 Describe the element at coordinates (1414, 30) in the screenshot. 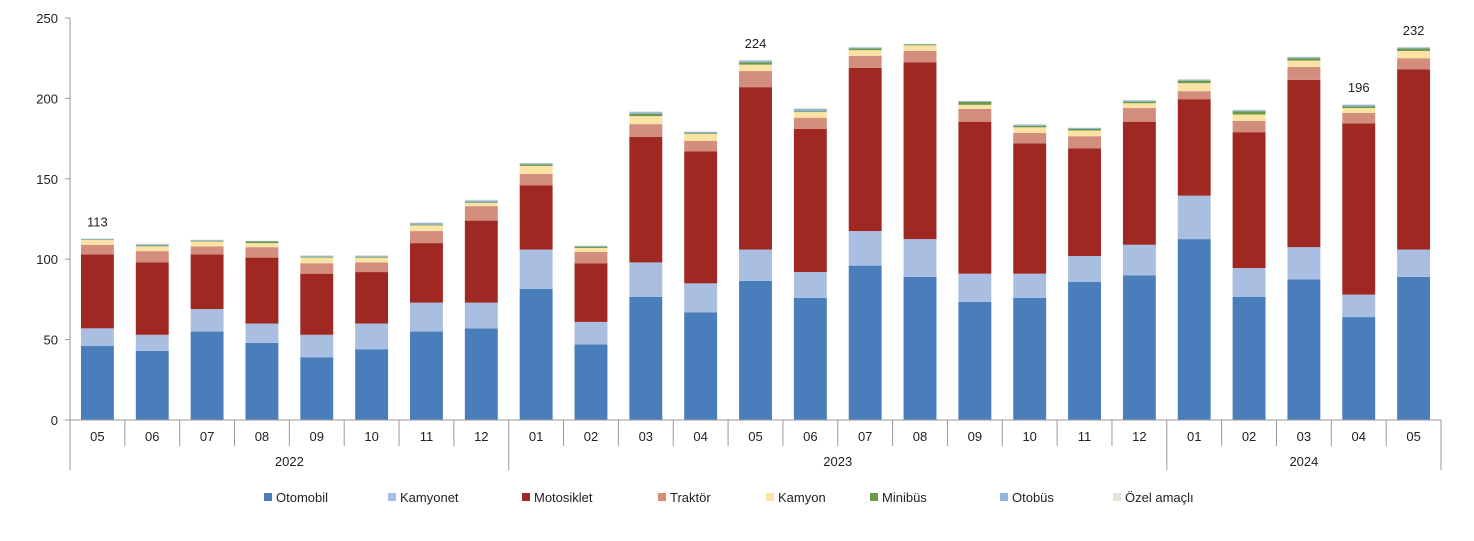

I see `data-label-total: 232` at that location.